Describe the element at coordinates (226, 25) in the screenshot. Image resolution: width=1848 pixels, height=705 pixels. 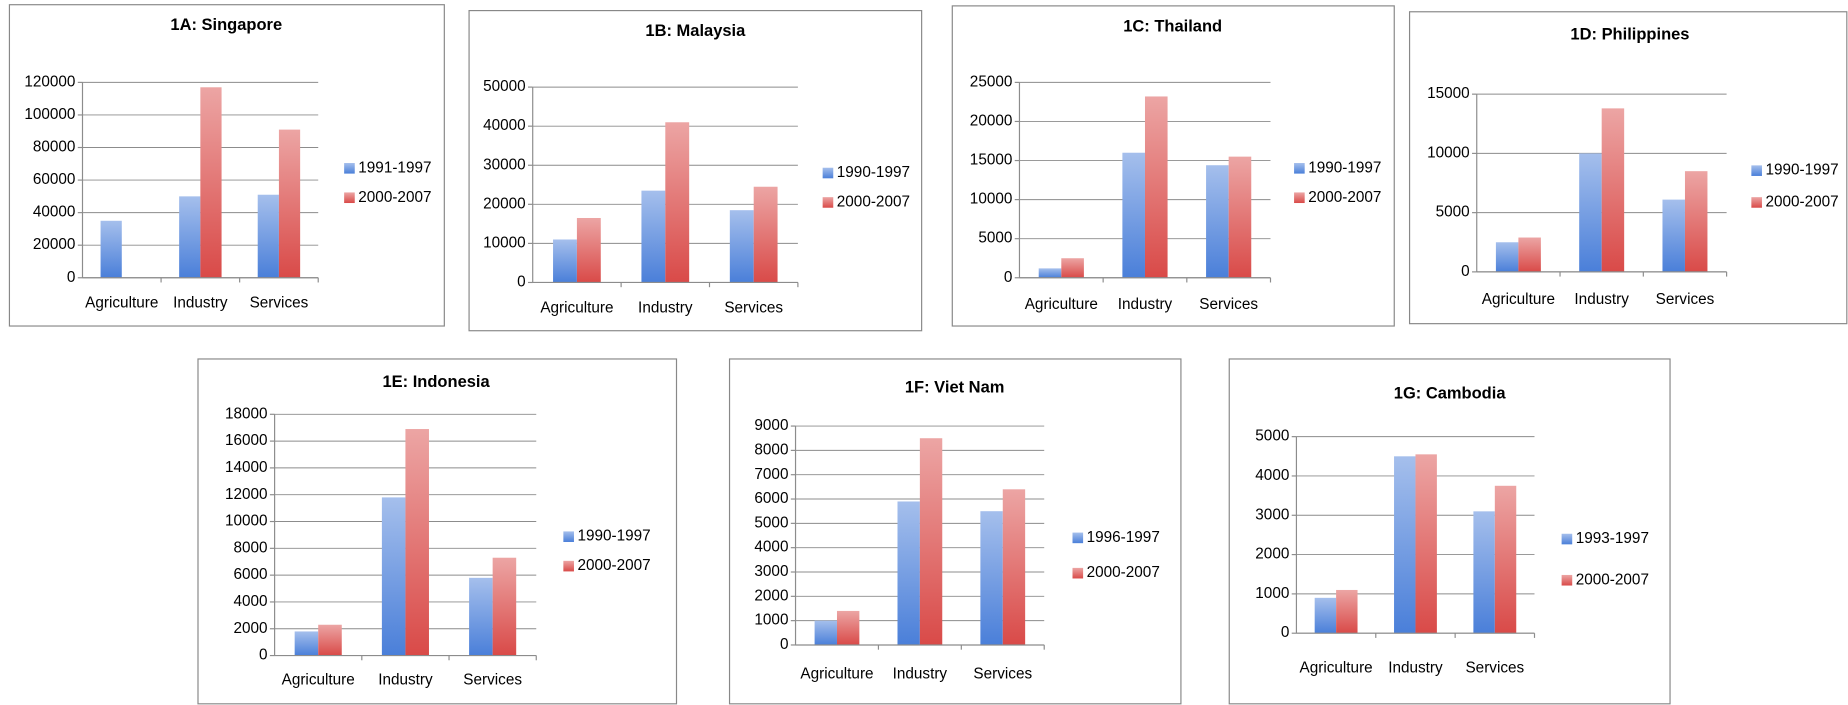
I see `chart-title: 1A: Singapore` at that location.